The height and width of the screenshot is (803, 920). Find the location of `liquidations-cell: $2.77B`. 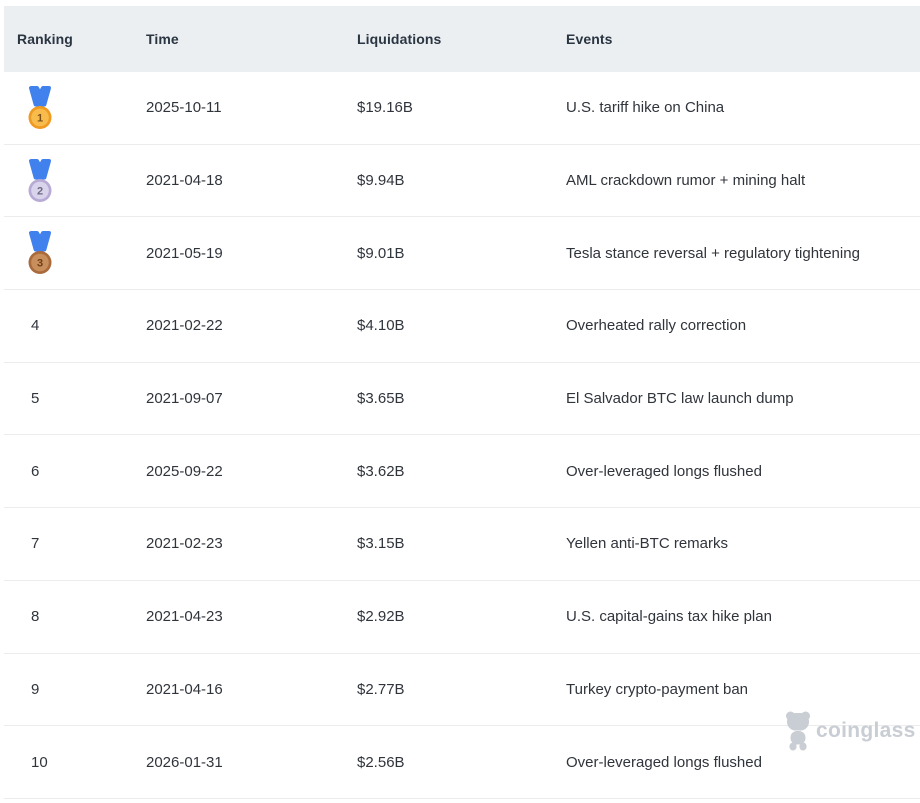

liquidations-cell: $2.77B is located at coordinates (381, 689).